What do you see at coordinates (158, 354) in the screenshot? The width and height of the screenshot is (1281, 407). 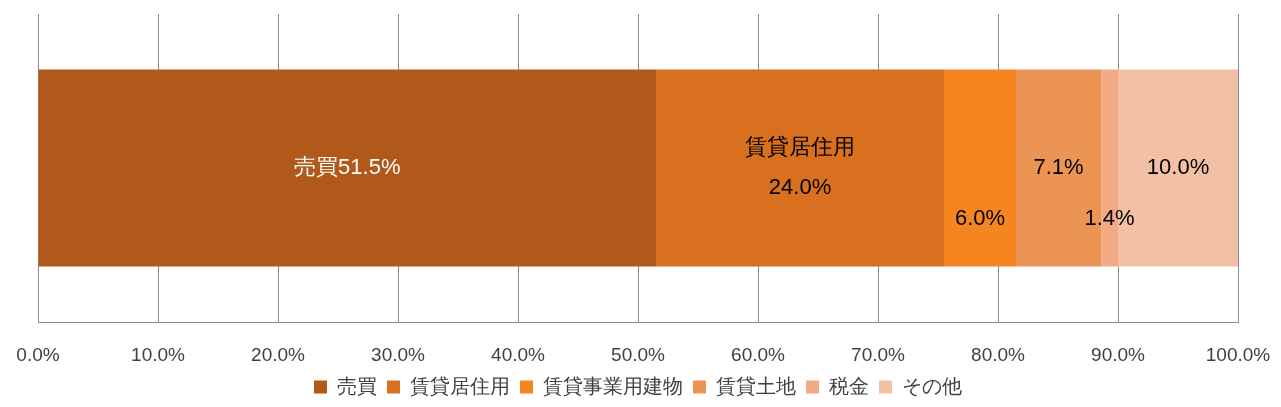 I see `x-tick-label: 10.0%` at bounding box center [158, 354].